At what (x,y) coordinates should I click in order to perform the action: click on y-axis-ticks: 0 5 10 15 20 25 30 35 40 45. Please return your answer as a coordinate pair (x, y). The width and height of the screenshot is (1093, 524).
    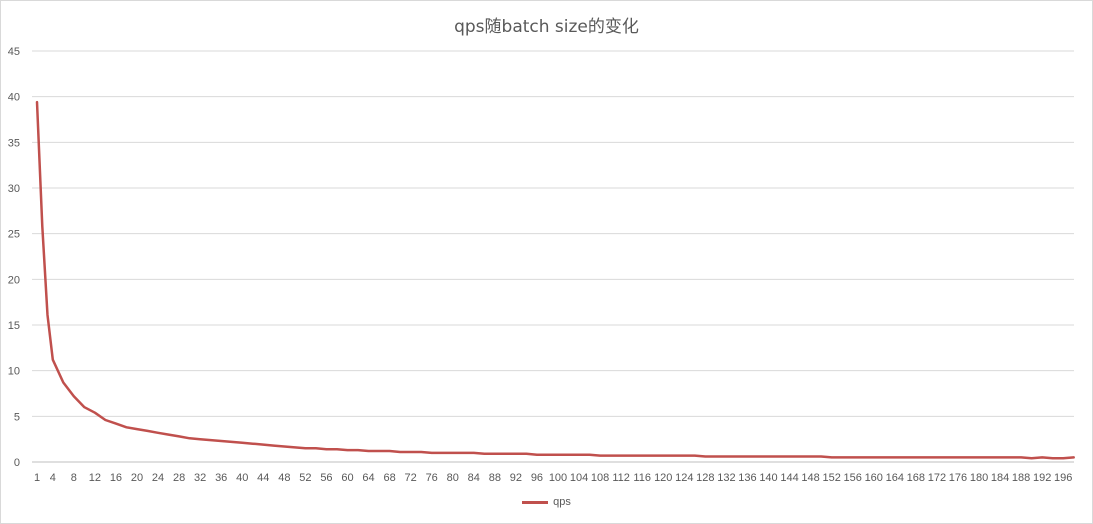
    Looking at the image, I should click on (14, 257).